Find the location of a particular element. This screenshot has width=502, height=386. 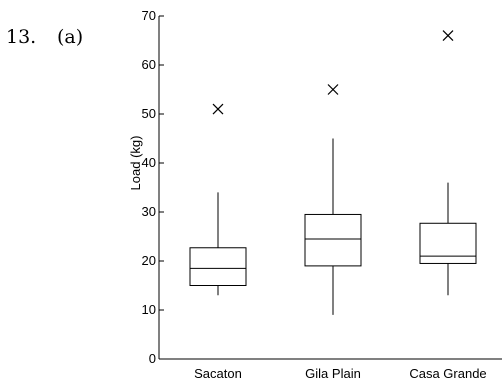

y-tick-label: 40 is located at coordinates (149, 162).